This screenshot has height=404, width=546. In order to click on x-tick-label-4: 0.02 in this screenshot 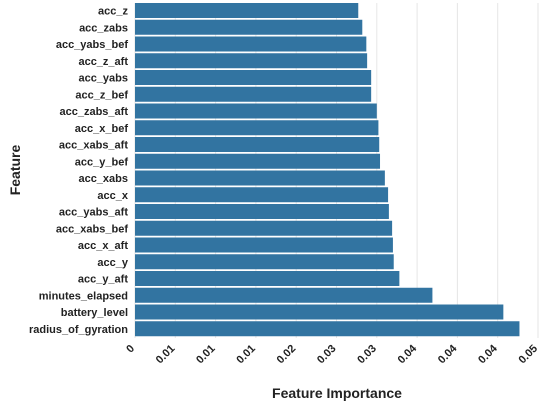, I will do `click(287, 355)`.